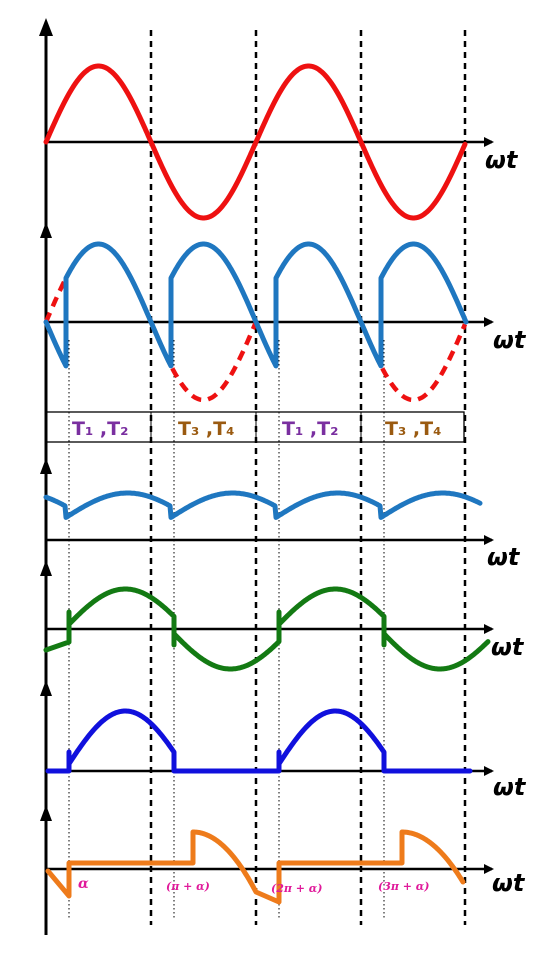 The image size is (539, 958). I want to click on main-vertical-axis-arrow, so click(46, 27).